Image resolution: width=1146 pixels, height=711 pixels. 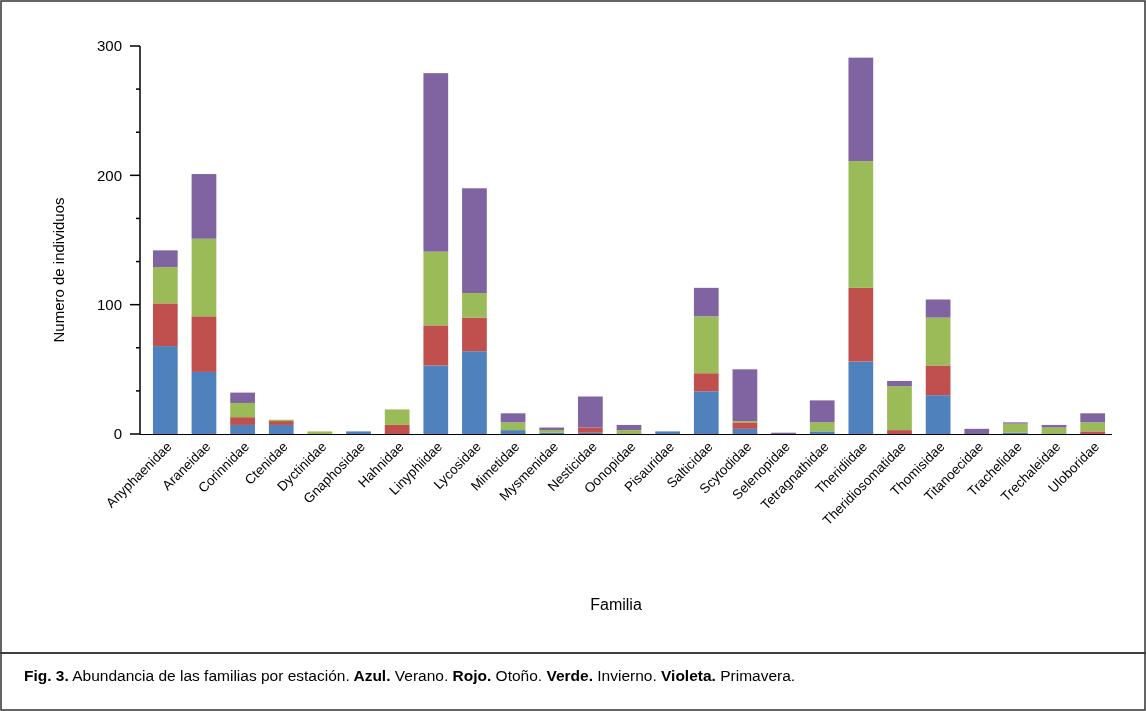 I want to click on x-axis-title: Familia, so click(x=616, y=604).